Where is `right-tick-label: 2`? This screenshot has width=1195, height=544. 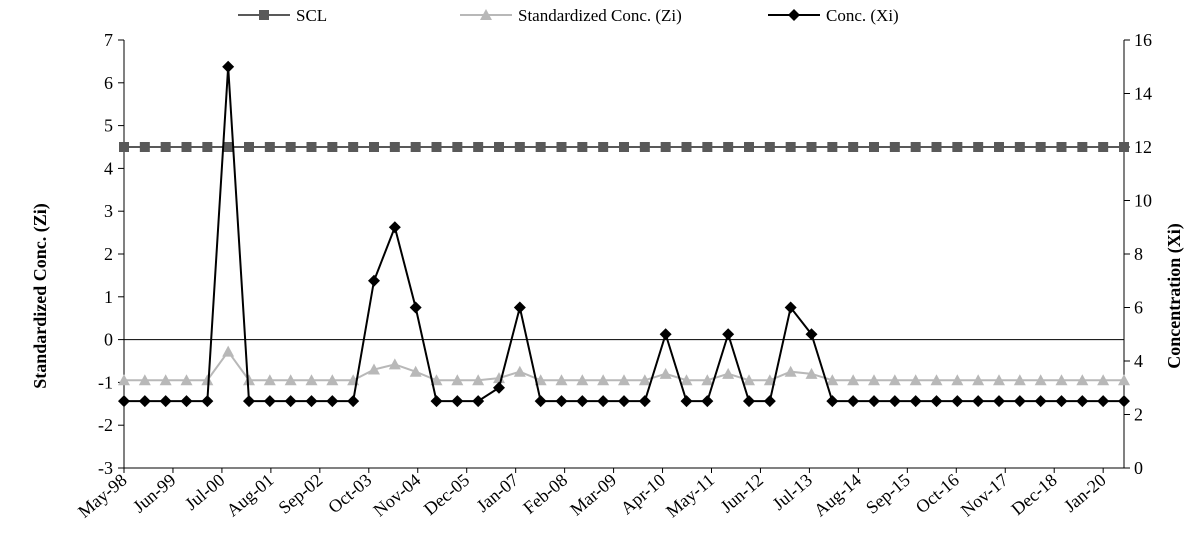
right-tick-label: 2 is located at coordinates (1138, 415).